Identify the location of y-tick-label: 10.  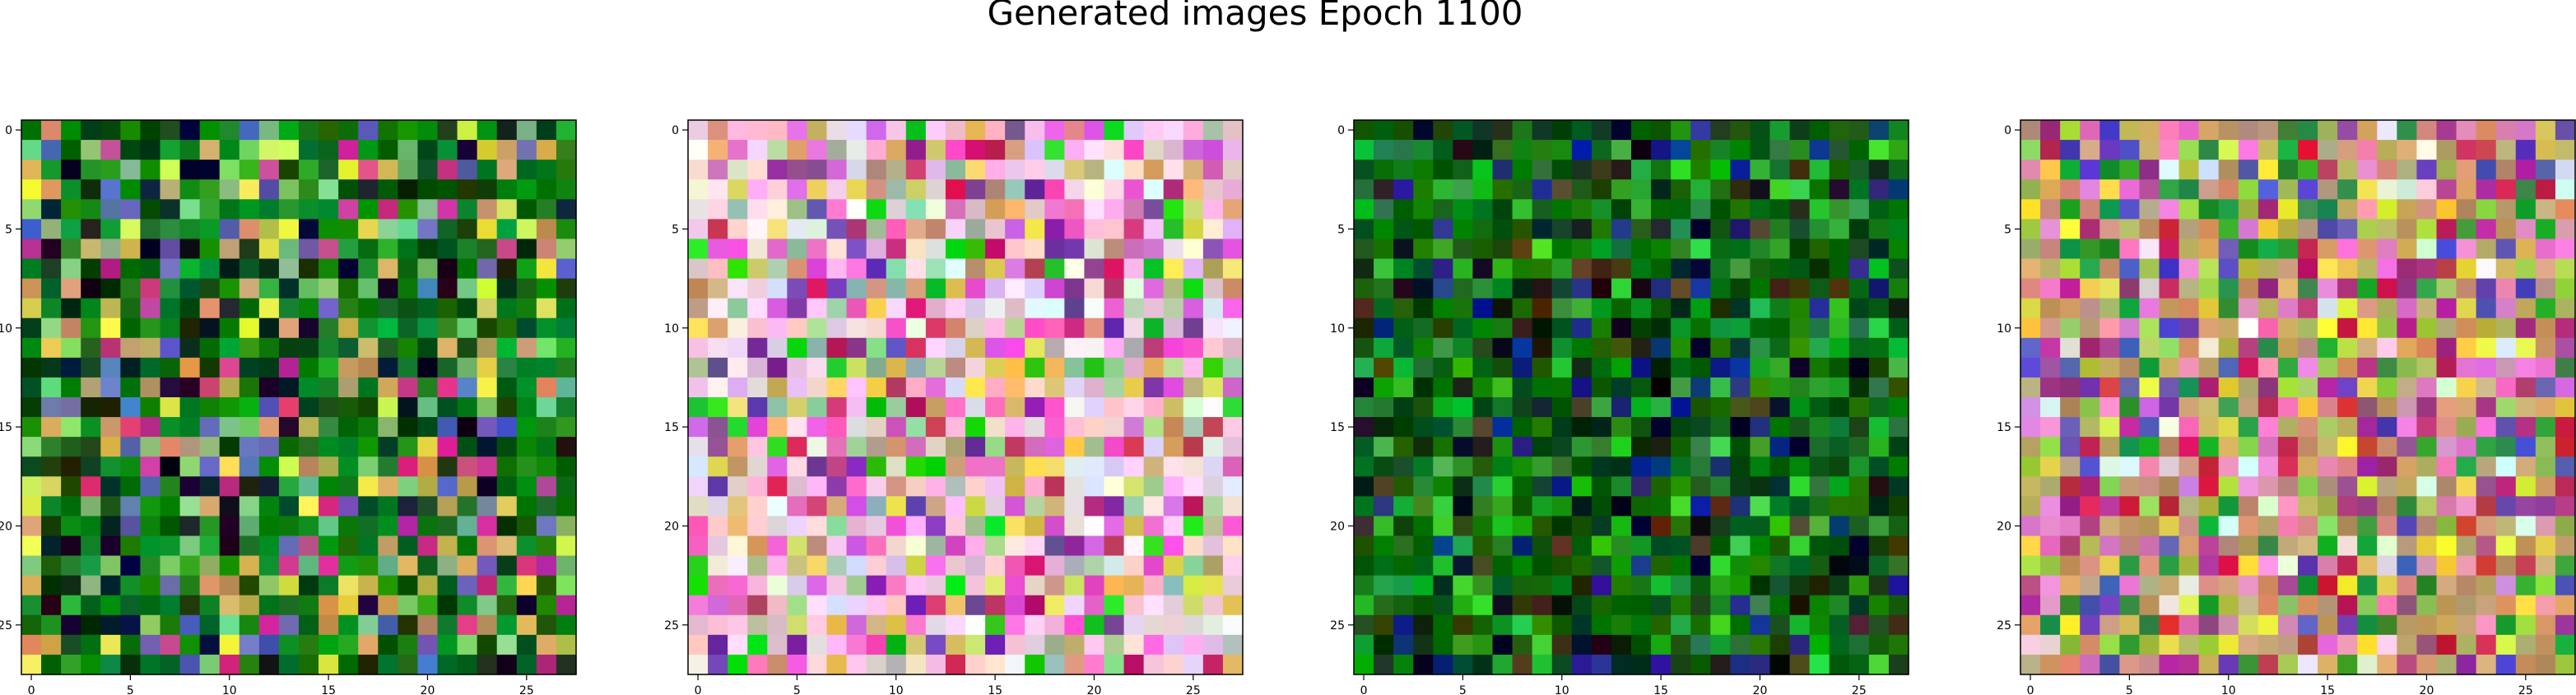
(1337, 329).